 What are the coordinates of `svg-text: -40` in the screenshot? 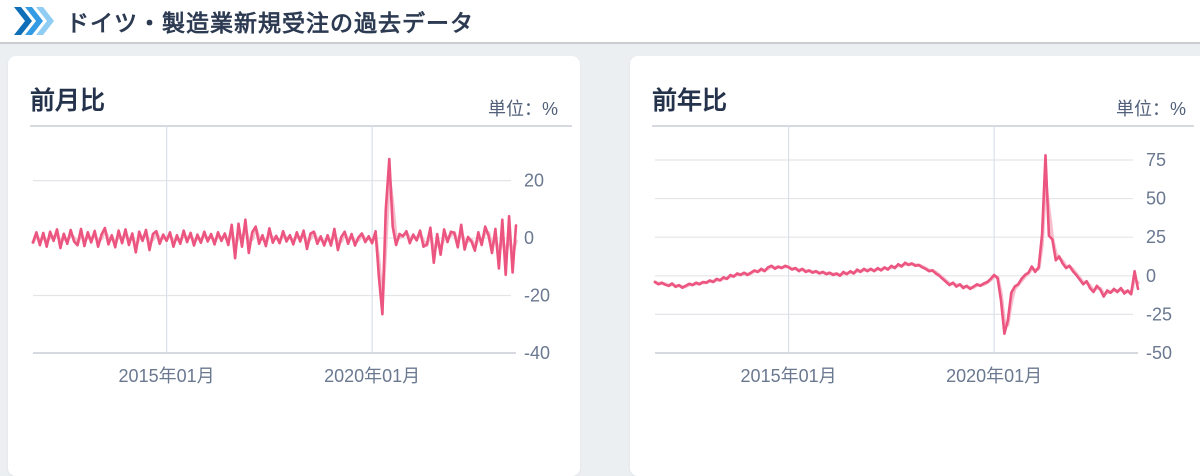 It's located at (537, 353).